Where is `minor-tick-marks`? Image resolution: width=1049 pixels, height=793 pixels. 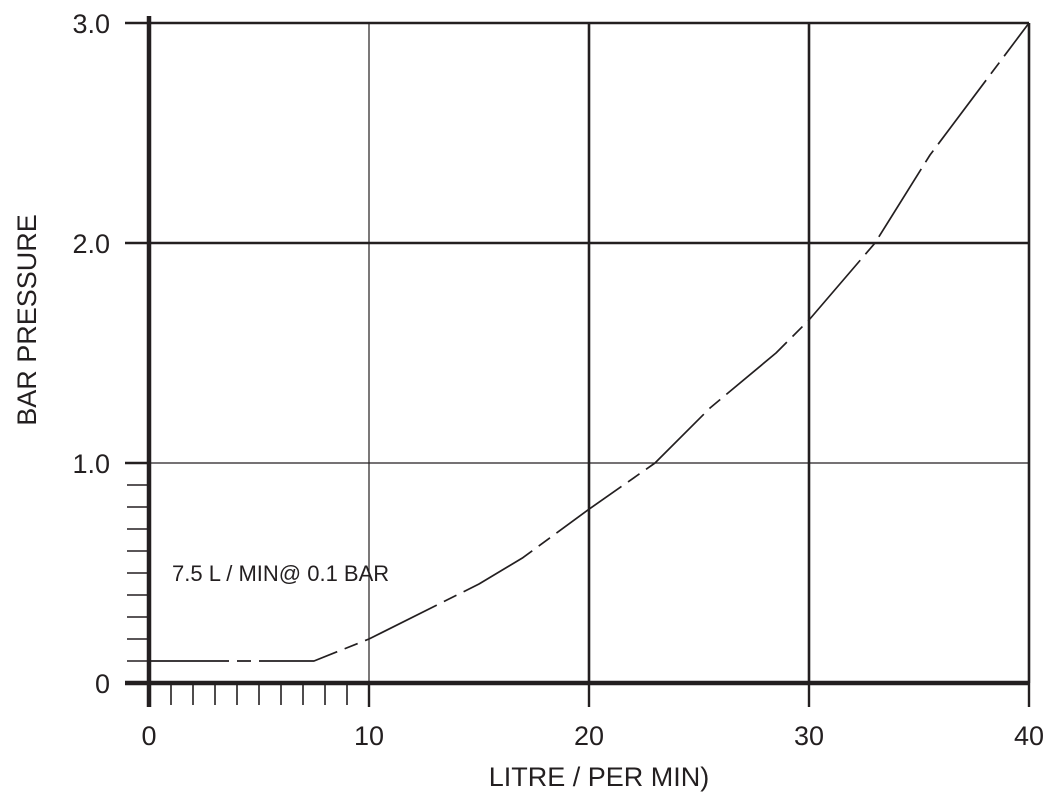
minor-tick-marks is located at coordinates (237, 594).